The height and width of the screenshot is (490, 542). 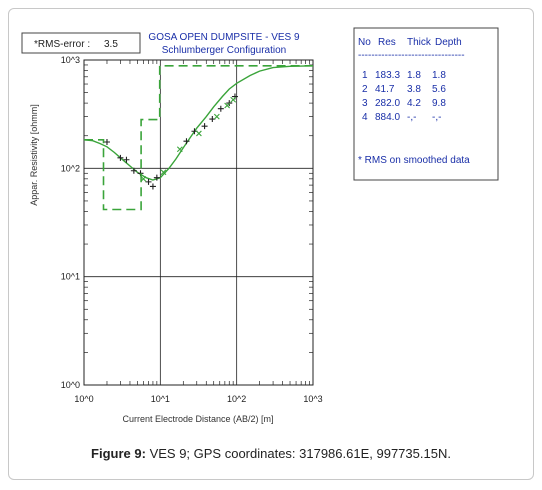 What do you see at coordinates (62, 44) in the screenshot?
I see `rms-label: *RMS-error :` at bounding box center [62, 44].